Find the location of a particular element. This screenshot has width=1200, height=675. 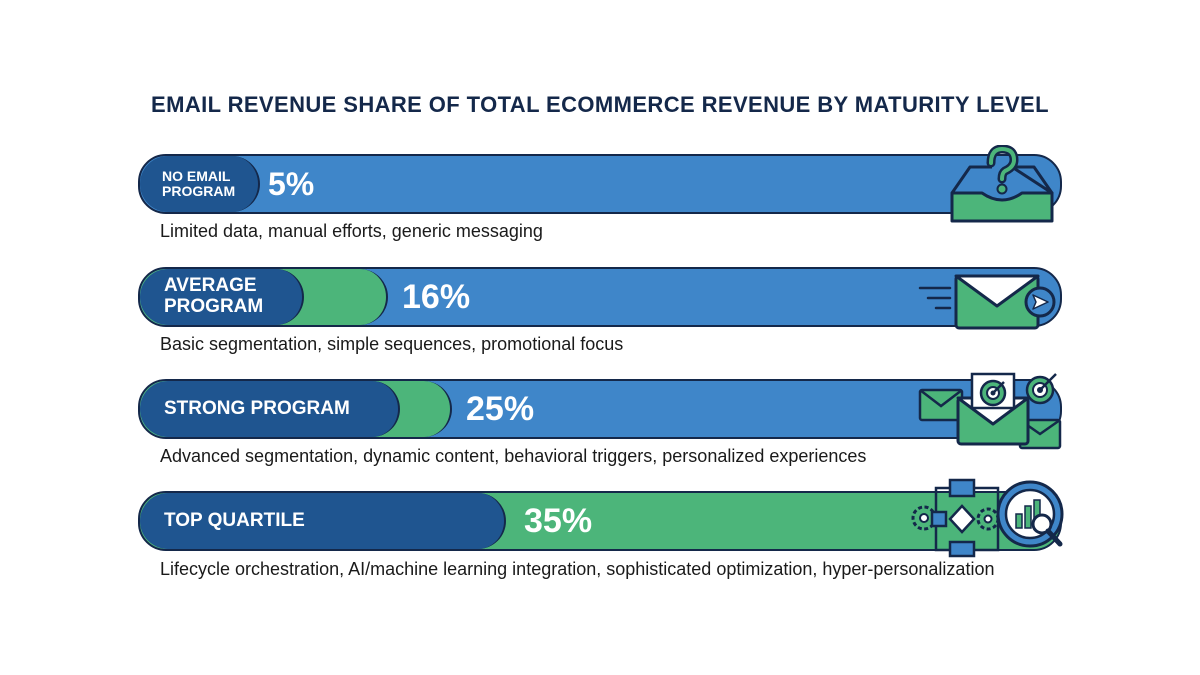

bar-category-label: NO EMAIL PROGRAM is located at coordinates (200, 184).